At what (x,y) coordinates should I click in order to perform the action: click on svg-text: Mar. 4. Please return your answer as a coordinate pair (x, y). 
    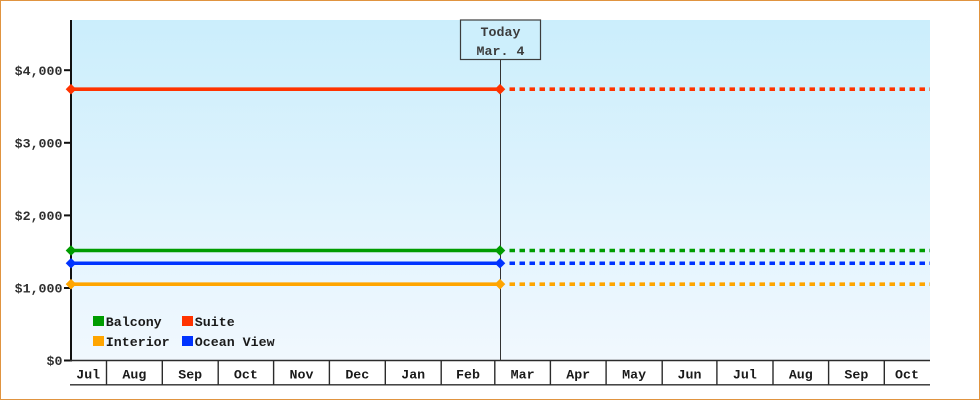
    Looking at the image, I should click on (501, 51).